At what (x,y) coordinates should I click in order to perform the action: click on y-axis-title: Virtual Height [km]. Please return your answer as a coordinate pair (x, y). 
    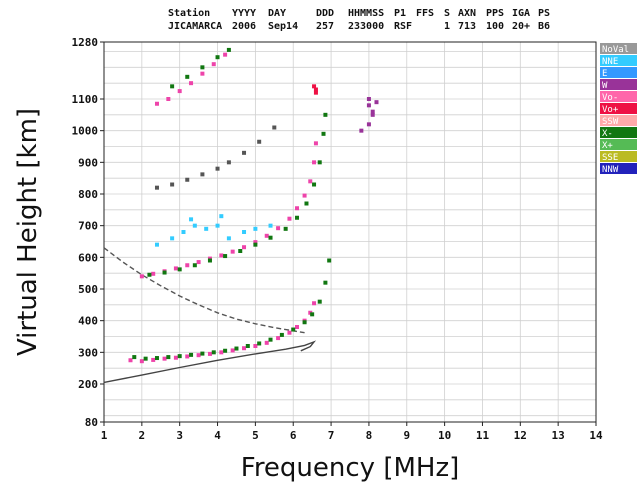
    Looking at the image, I should click on (28, 232).